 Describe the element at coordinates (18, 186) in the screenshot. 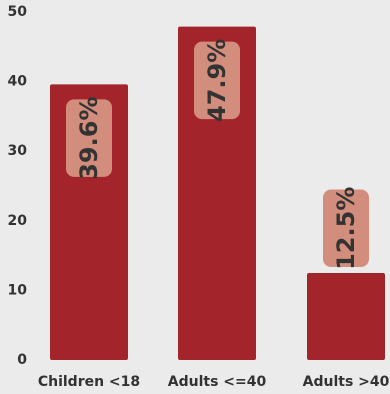

I see `y-axis: 0 10 20 30 40 50` at that location.